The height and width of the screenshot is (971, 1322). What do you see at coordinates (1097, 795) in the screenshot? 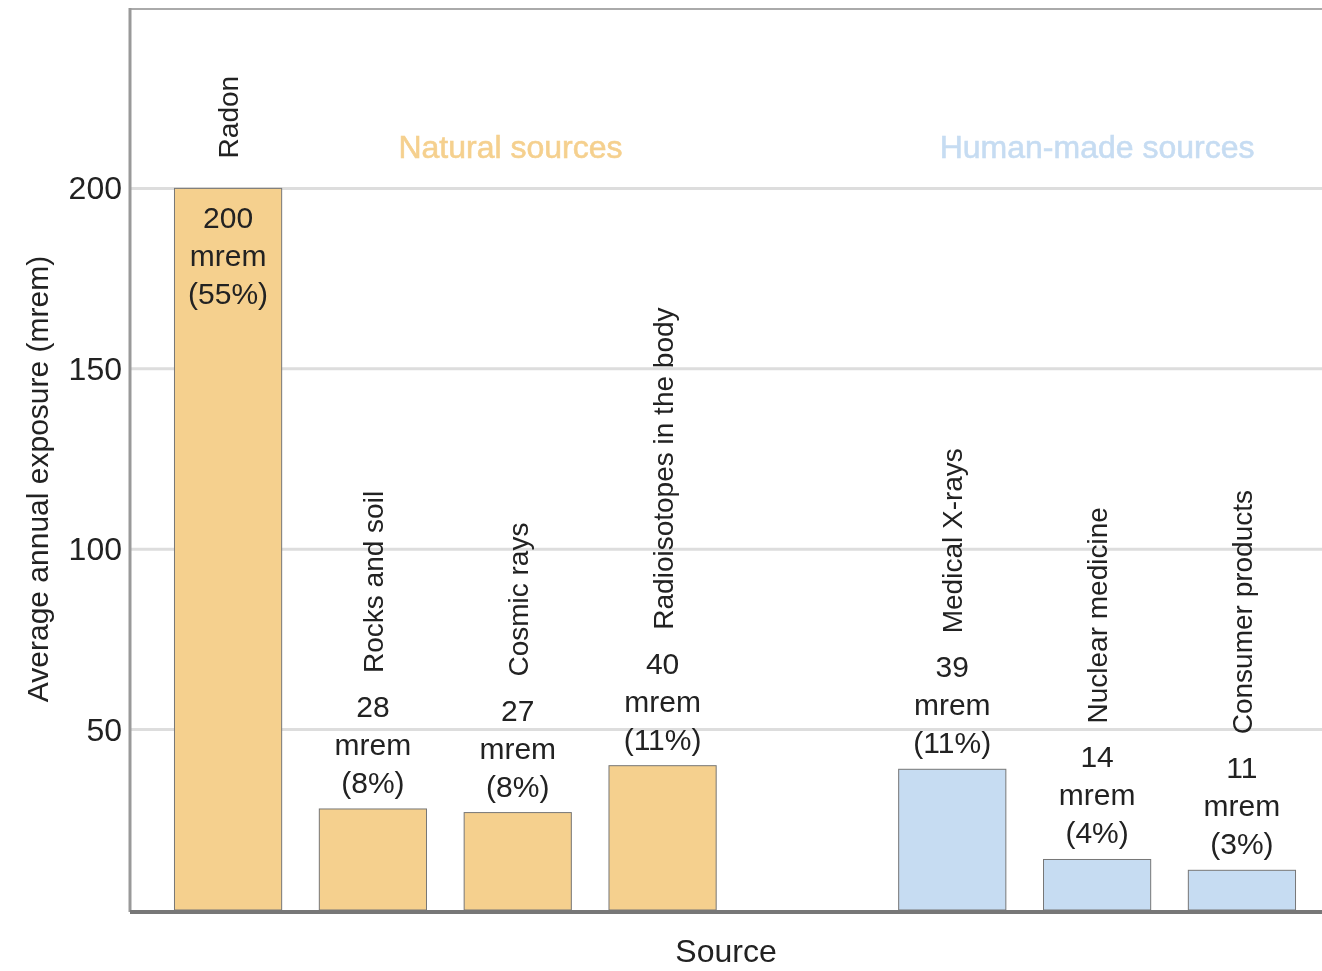
I see `data-label: 14 mrem (4%)` at bounding box center [1097, 795].